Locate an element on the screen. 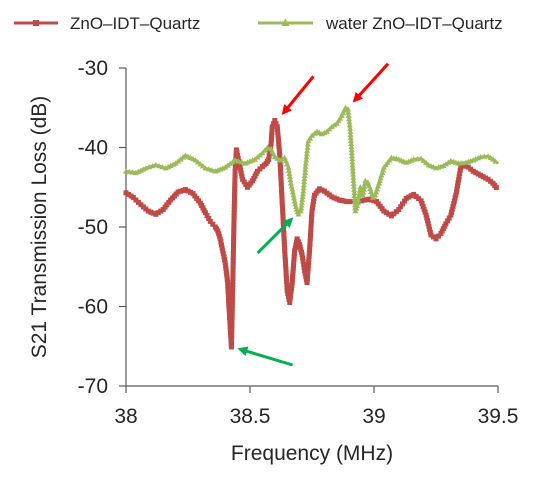 This screenshot has height=480, width=550. x-tick-labels: 38 38.5 39 39.5 is located at coordinates (316, 416).